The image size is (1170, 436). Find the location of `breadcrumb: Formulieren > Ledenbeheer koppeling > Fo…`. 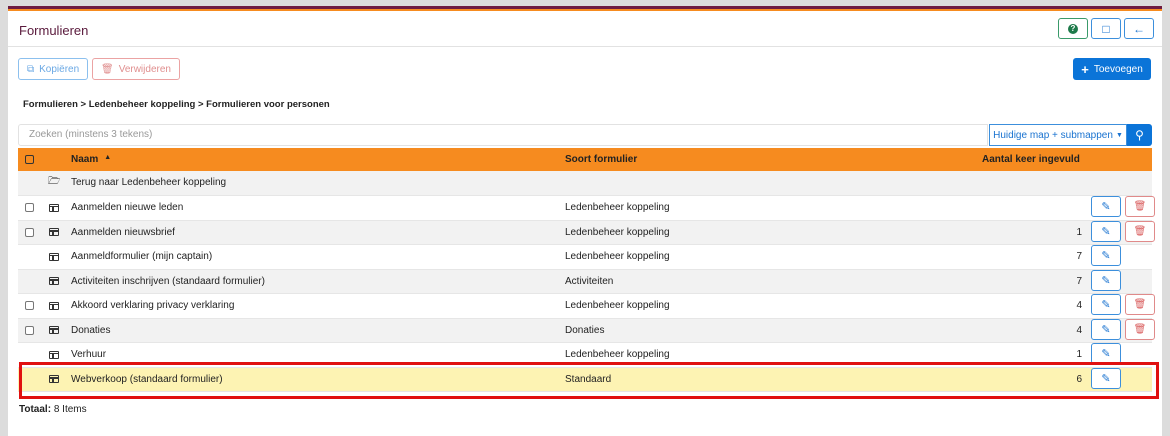

breadcrumb: Formulieren > Ledenbeheer koppeling > Fo… is located at coordinates (176, 104).